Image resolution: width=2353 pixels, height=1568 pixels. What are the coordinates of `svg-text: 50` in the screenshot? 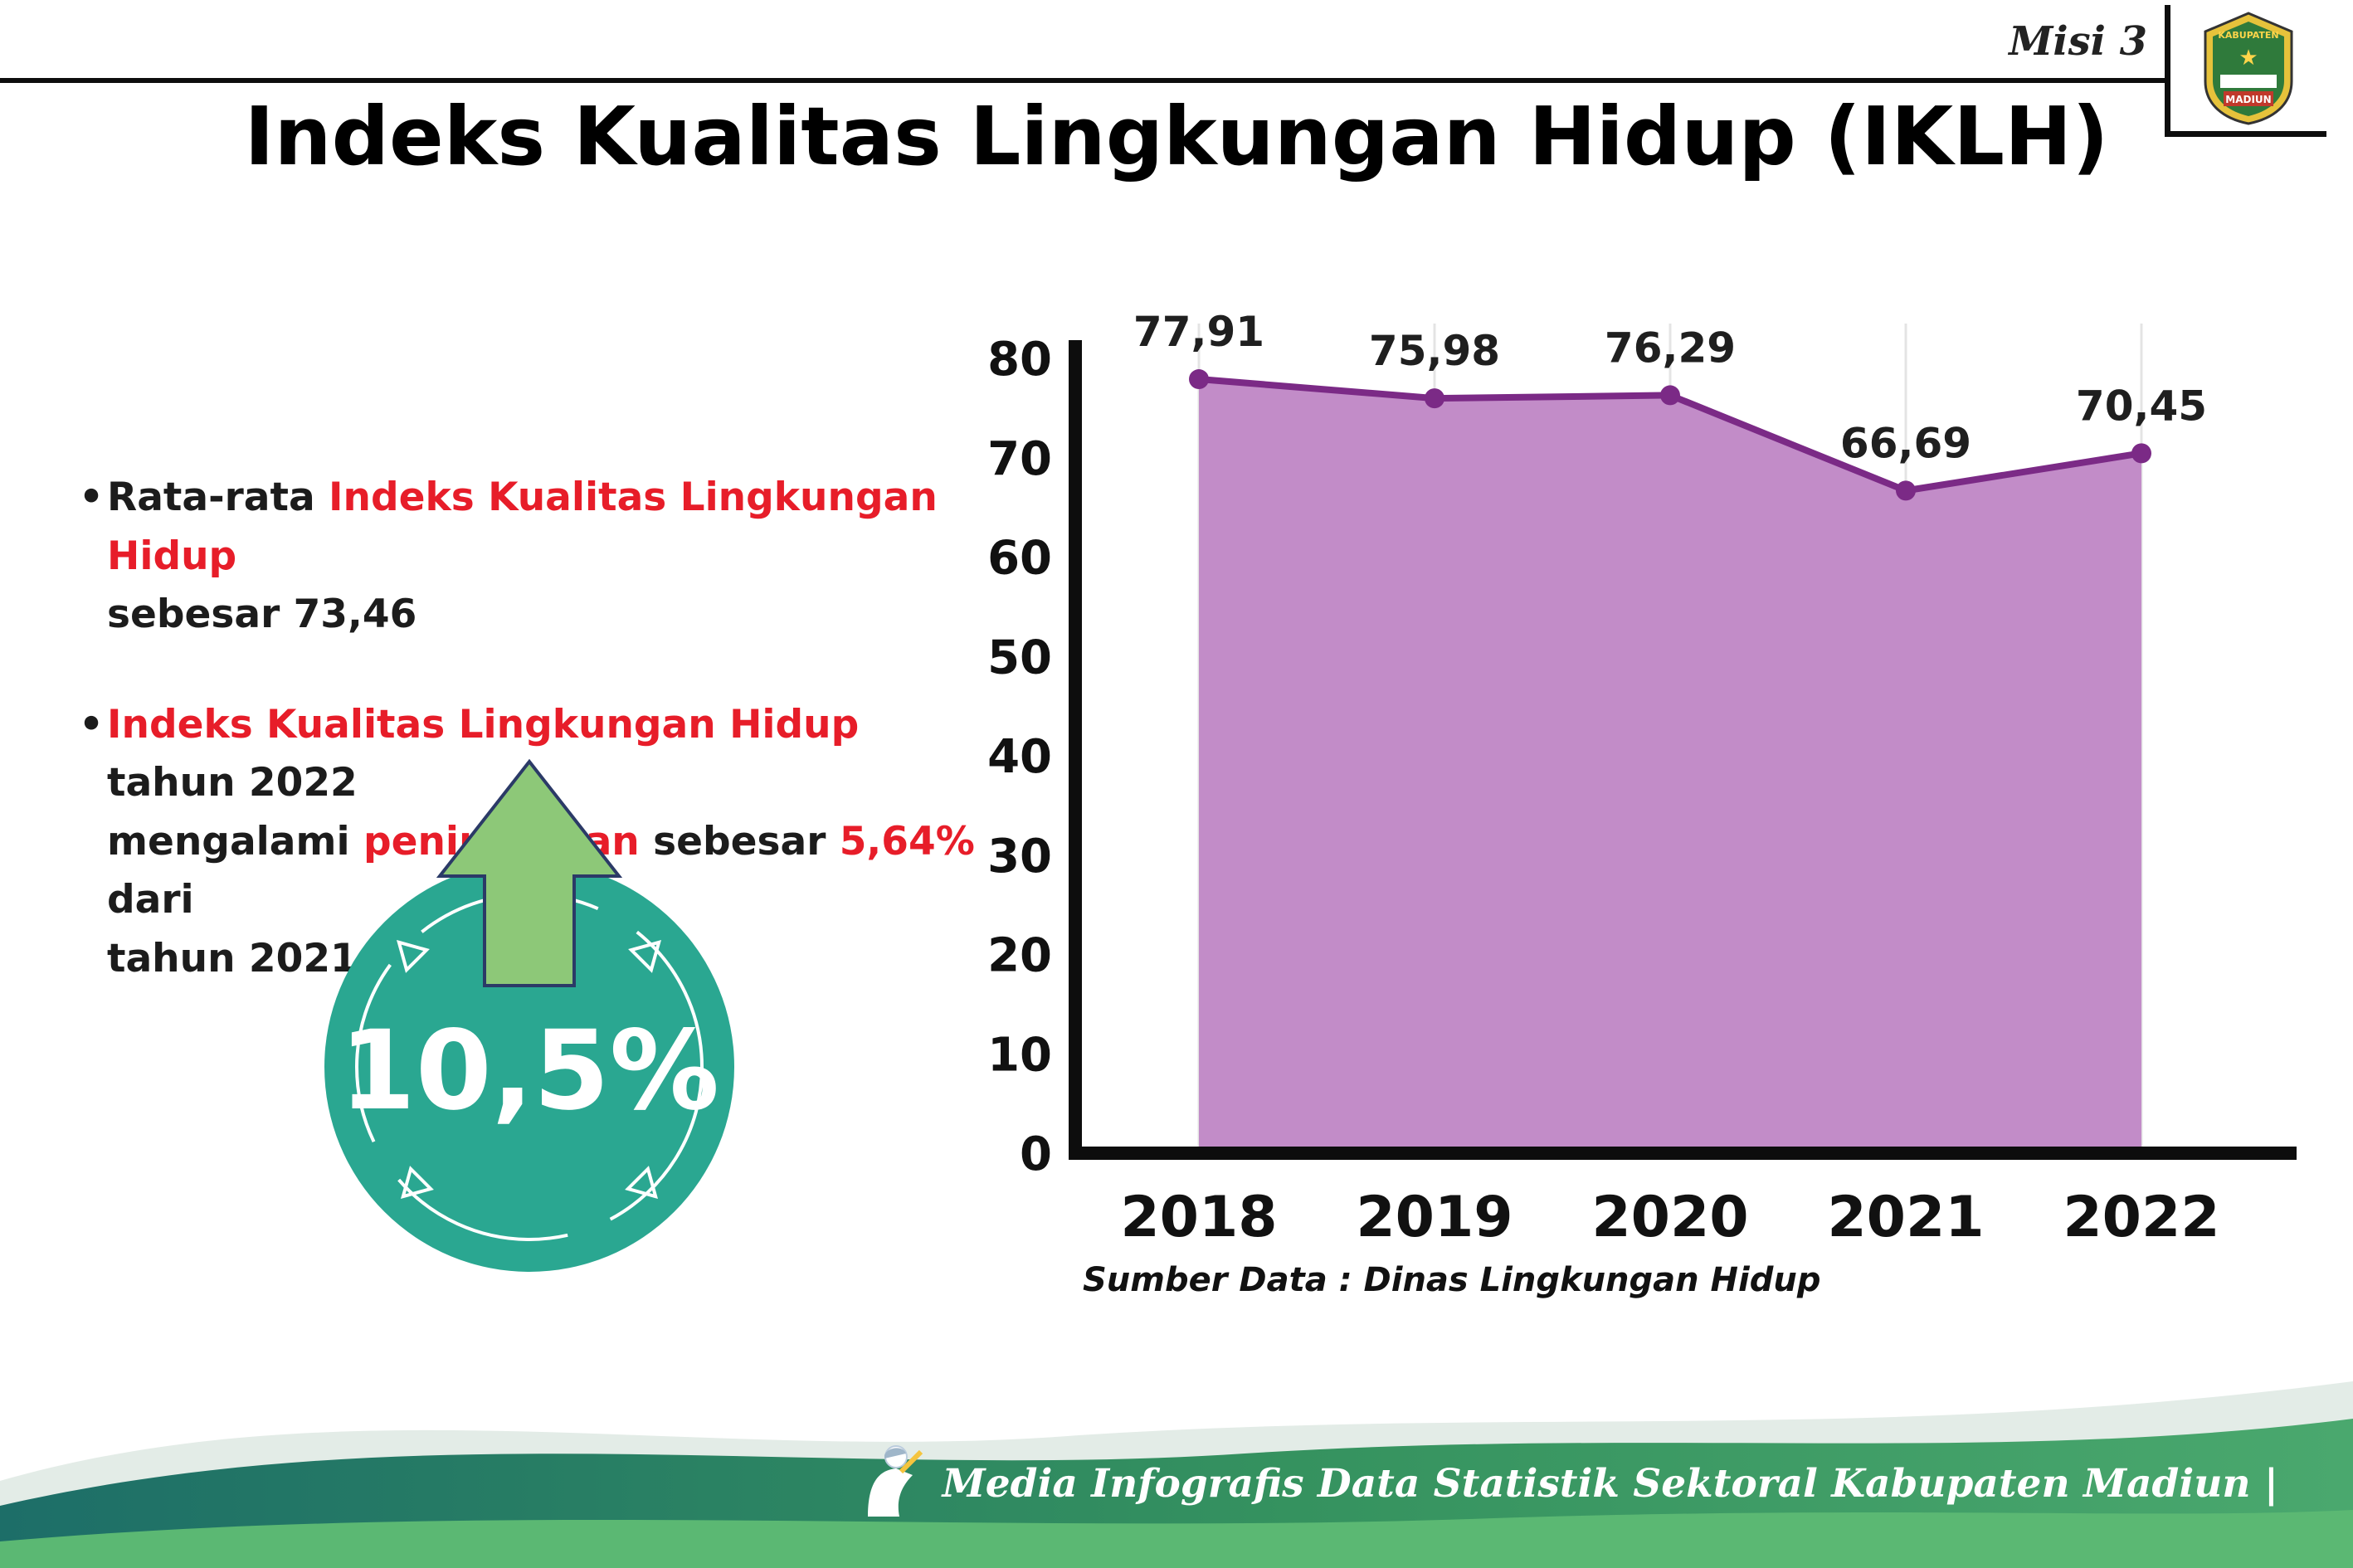 It's located at (1019, 657).